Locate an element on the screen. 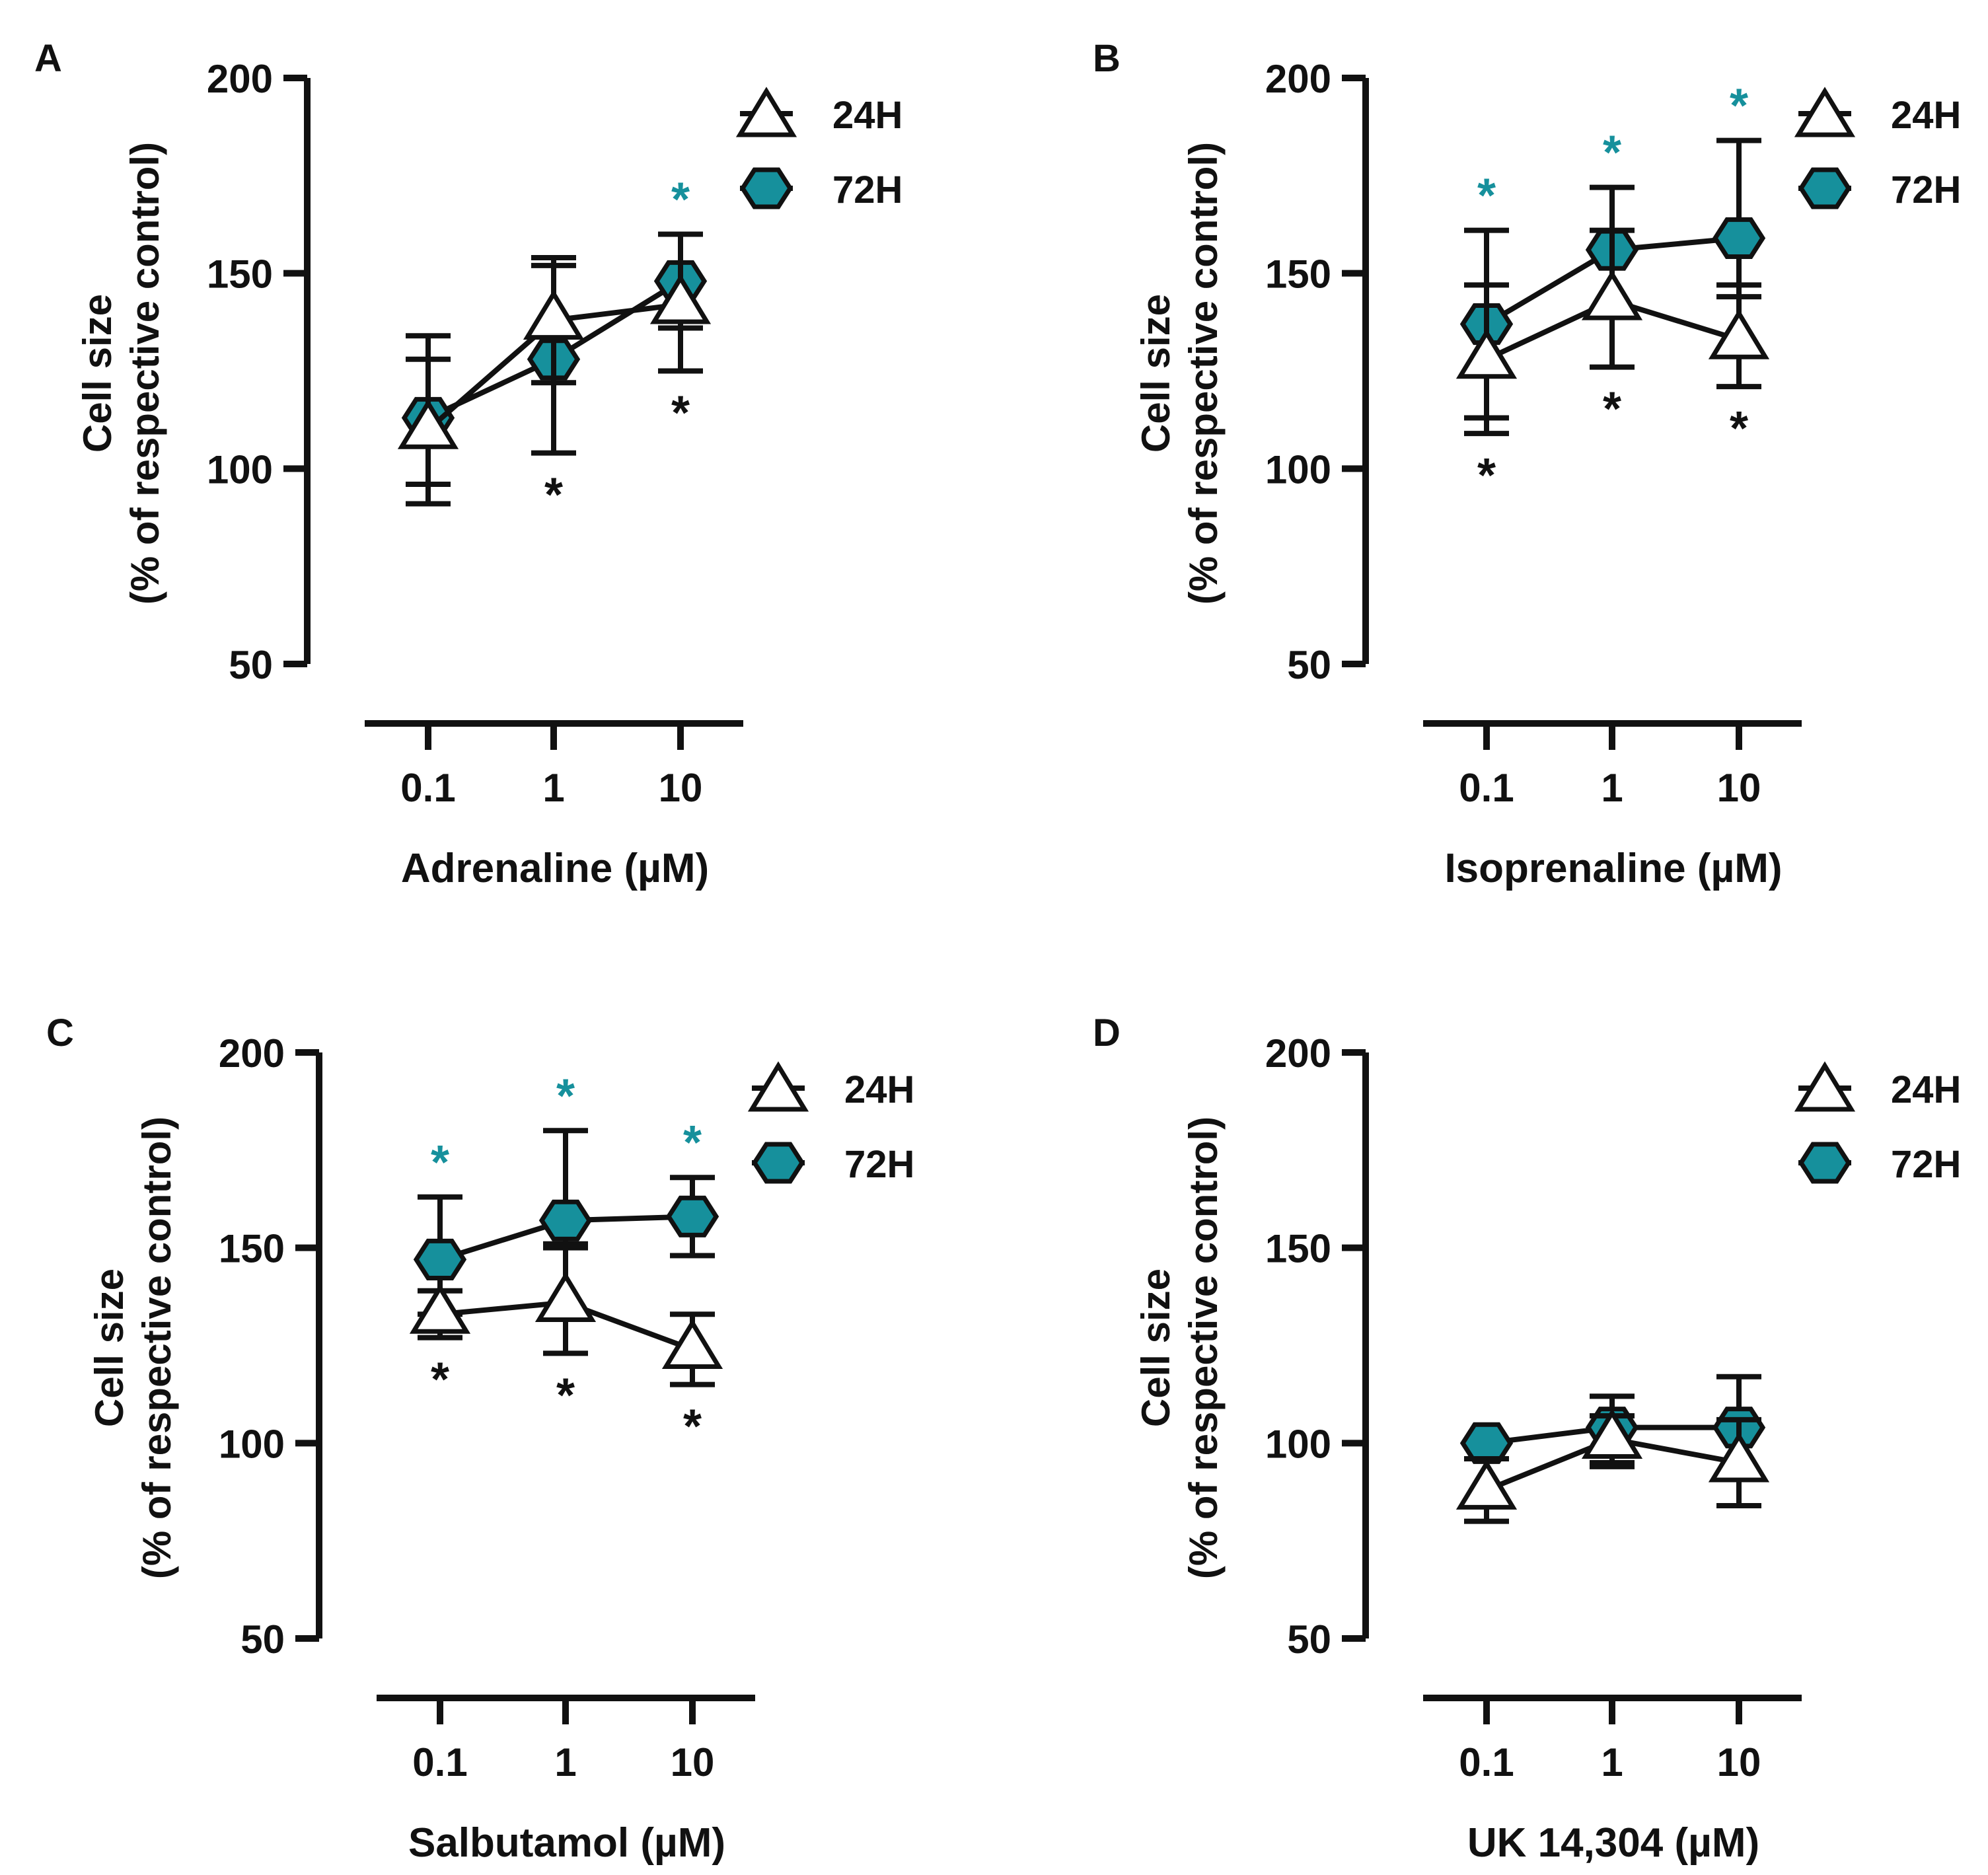 This screenshot has width=1988, height=1875. panel-label: A is located at coordinates (48, 59).